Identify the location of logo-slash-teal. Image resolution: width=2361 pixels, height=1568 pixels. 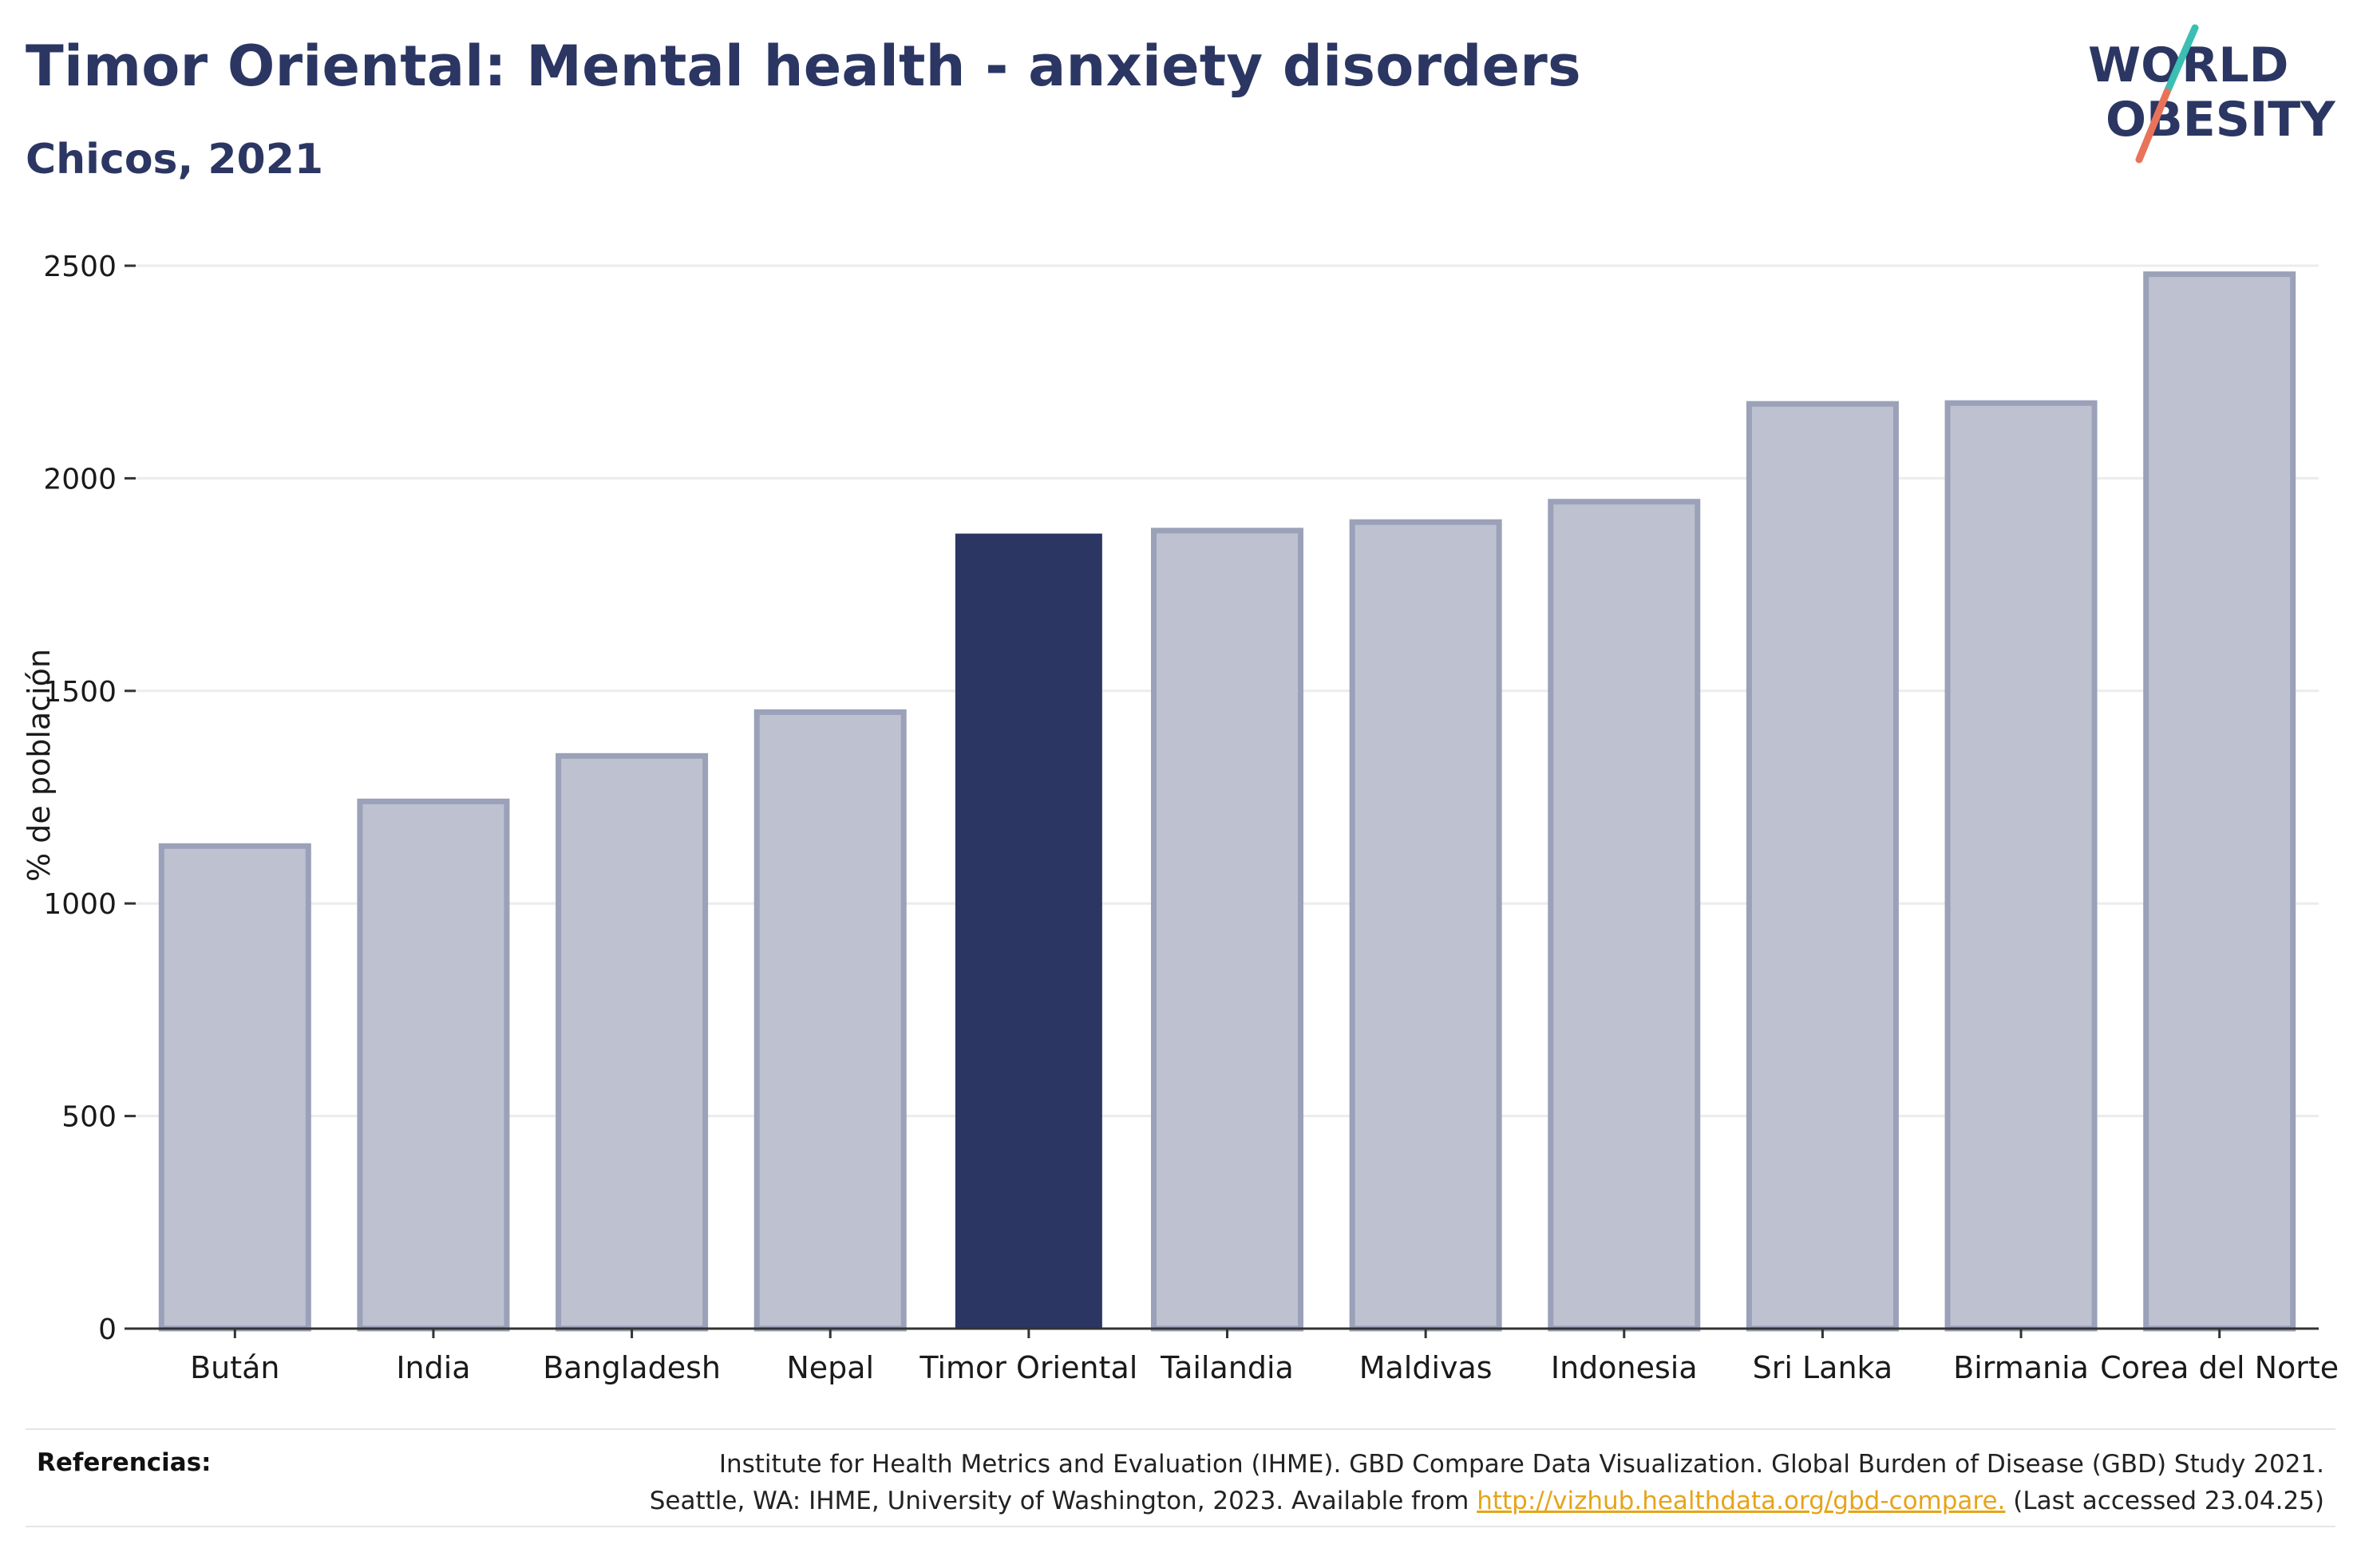
(2181, 60).